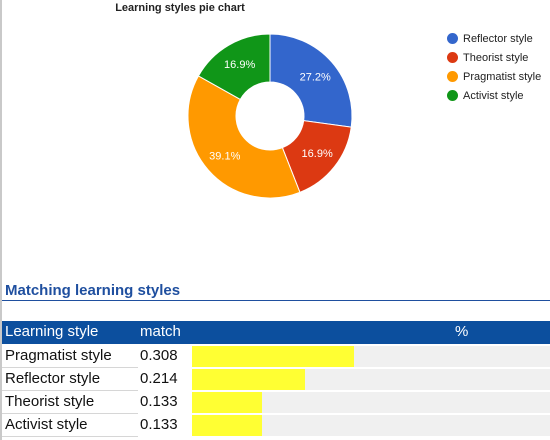 This screenshot has height=440, width=550. I want to click on table-row: Activist style 0.133, so click(276, 425).